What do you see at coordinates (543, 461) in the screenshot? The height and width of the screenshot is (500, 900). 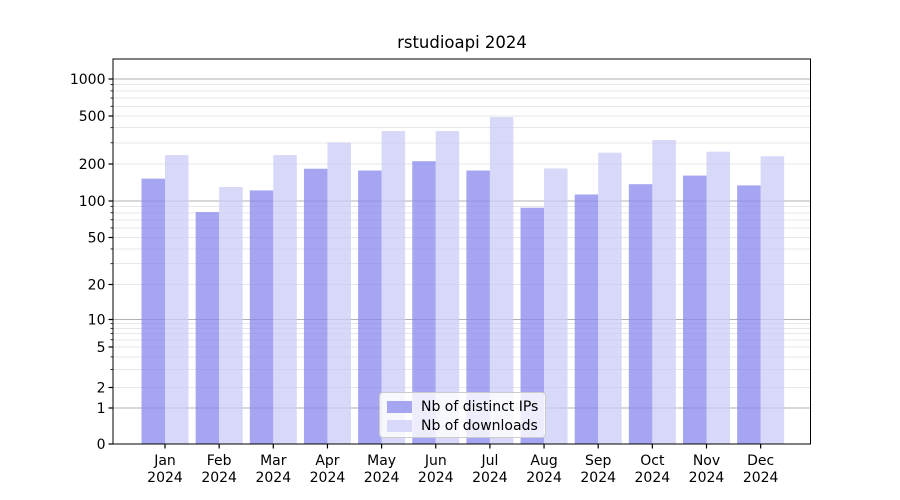 I see `x-tick-label-month: Aug` at bounding box center [543, 461].